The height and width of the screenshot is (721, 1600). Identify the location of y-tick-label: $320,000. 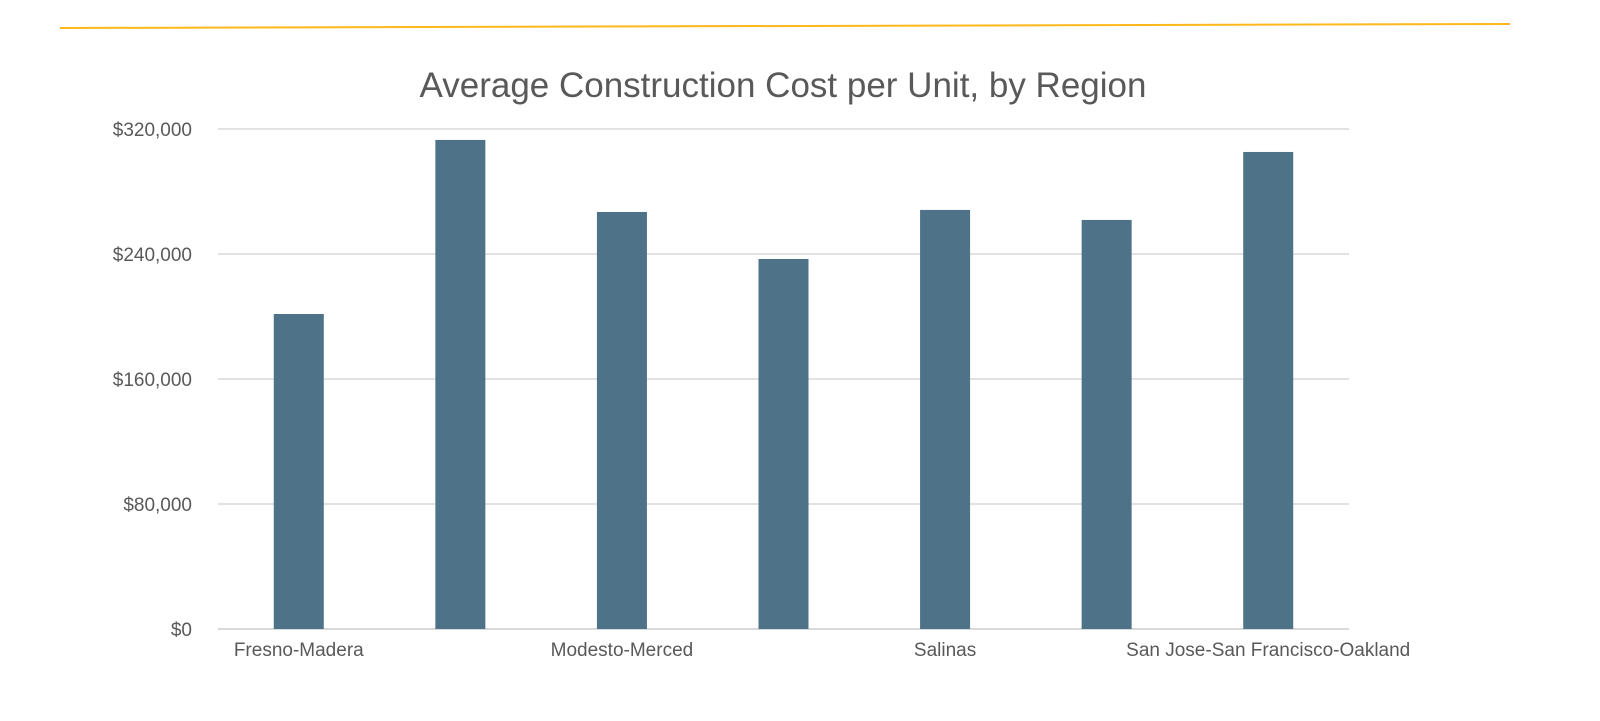
(152, 130).